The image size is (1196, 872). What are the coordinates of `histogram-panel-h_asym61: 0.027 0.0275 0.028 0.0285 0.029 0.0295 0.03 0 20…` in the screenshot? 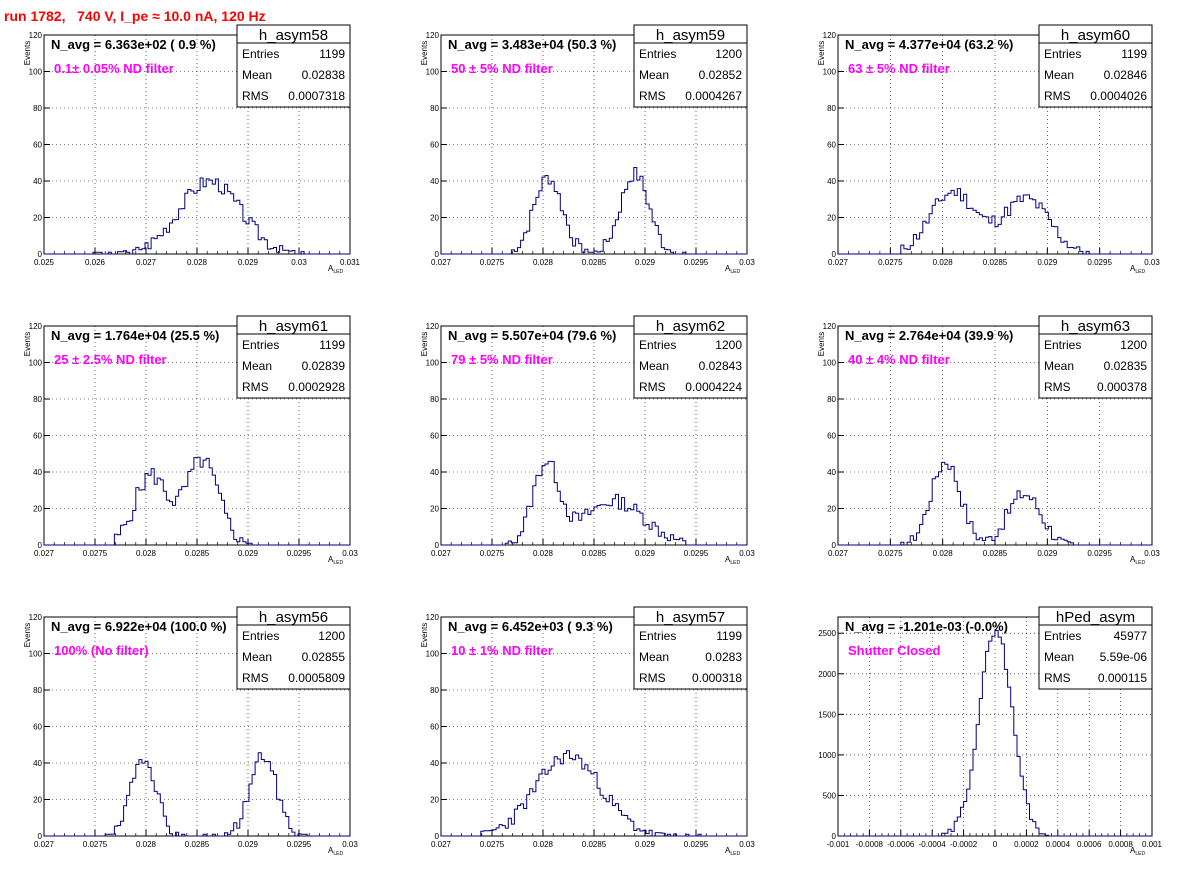 It's located at (190, 440).